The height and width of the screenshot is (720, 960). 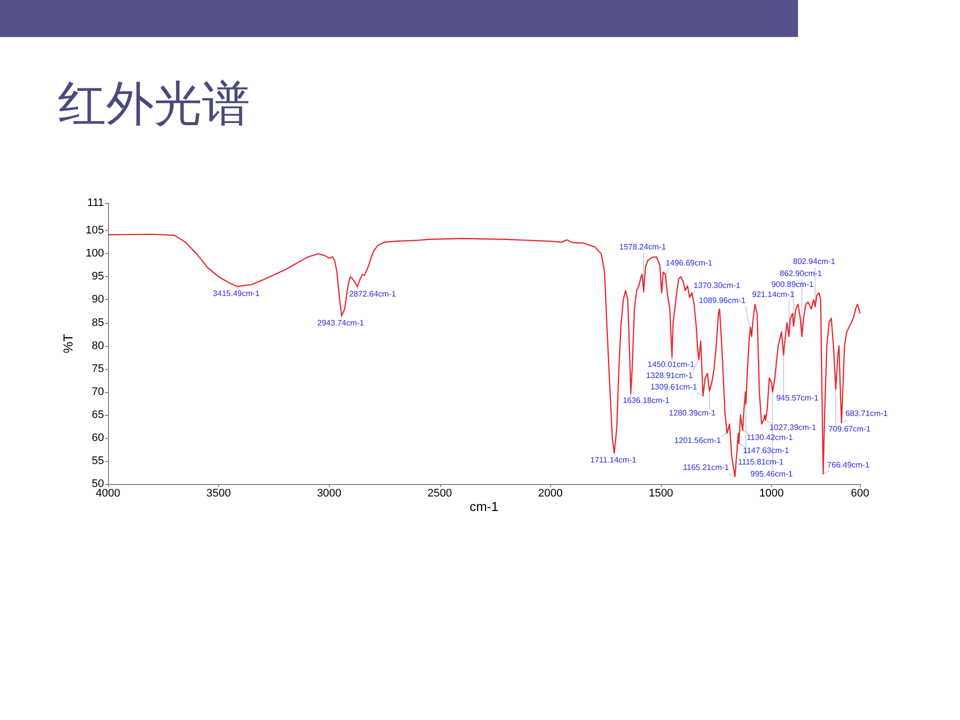 What do you see at coordinates (792, 284) in the screenshot?
I see `annotation: 900.89cm-1` at bounding box center [792, 284].